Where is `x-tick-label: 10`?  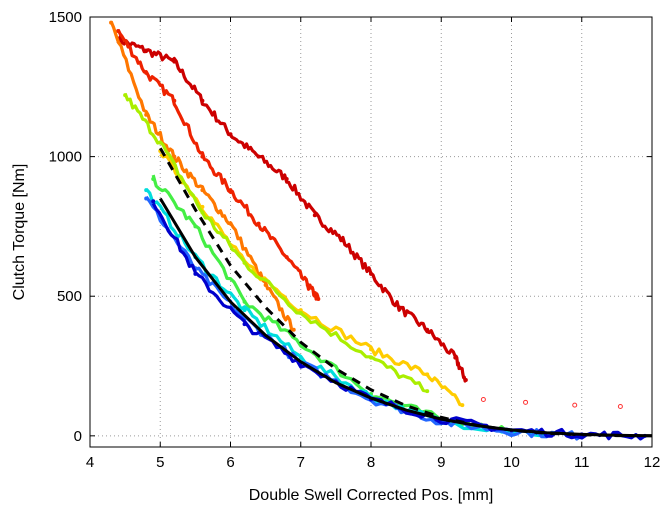 x-tick-label: 10 is located at coordinates (511, 462).